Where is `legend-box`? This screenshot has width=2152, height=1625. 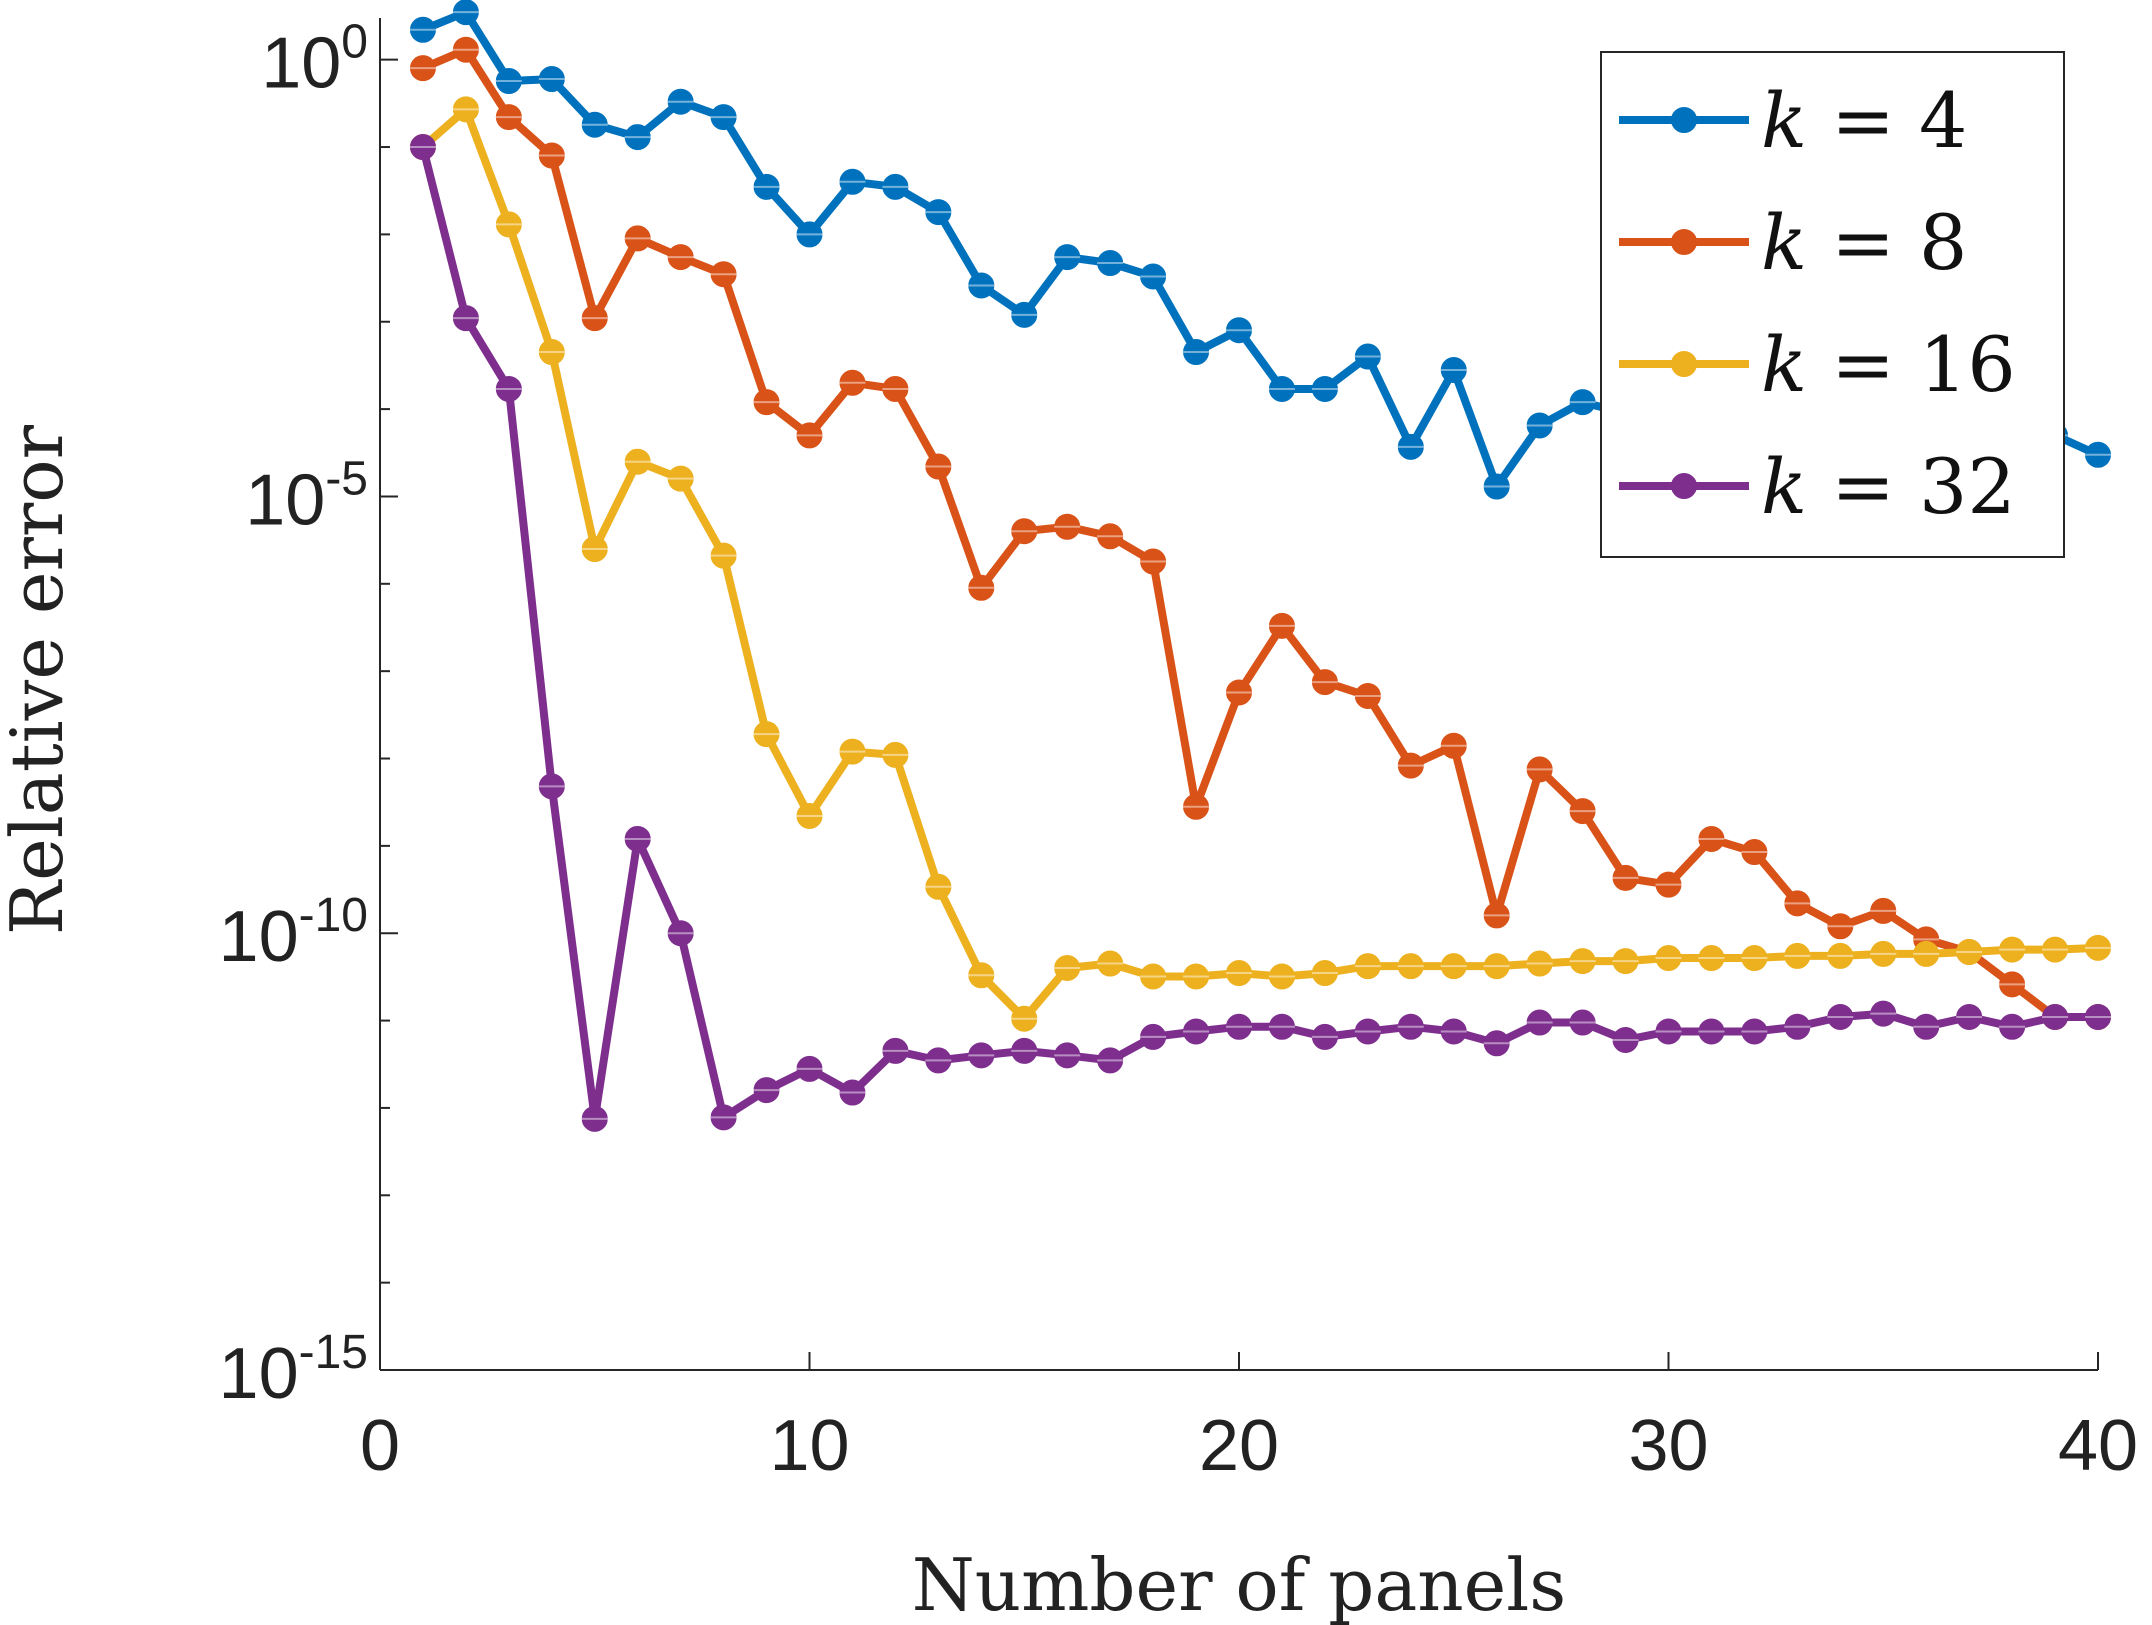 legend-box is located at coordinates (1832, 304).